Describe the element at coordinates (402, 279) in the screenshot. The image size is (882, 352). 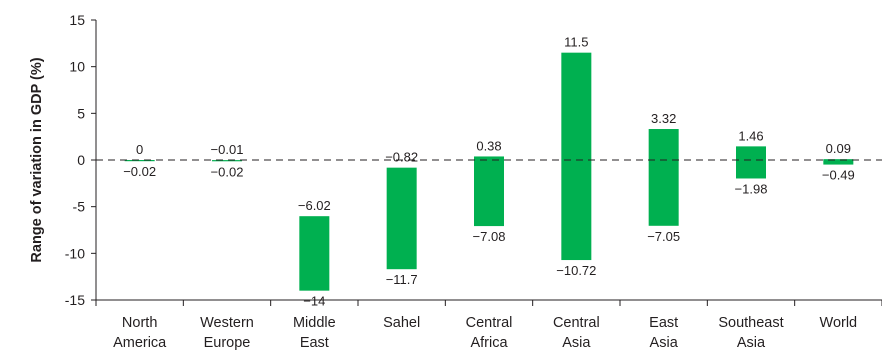
I see `data-label-low: −11.7` at that location.